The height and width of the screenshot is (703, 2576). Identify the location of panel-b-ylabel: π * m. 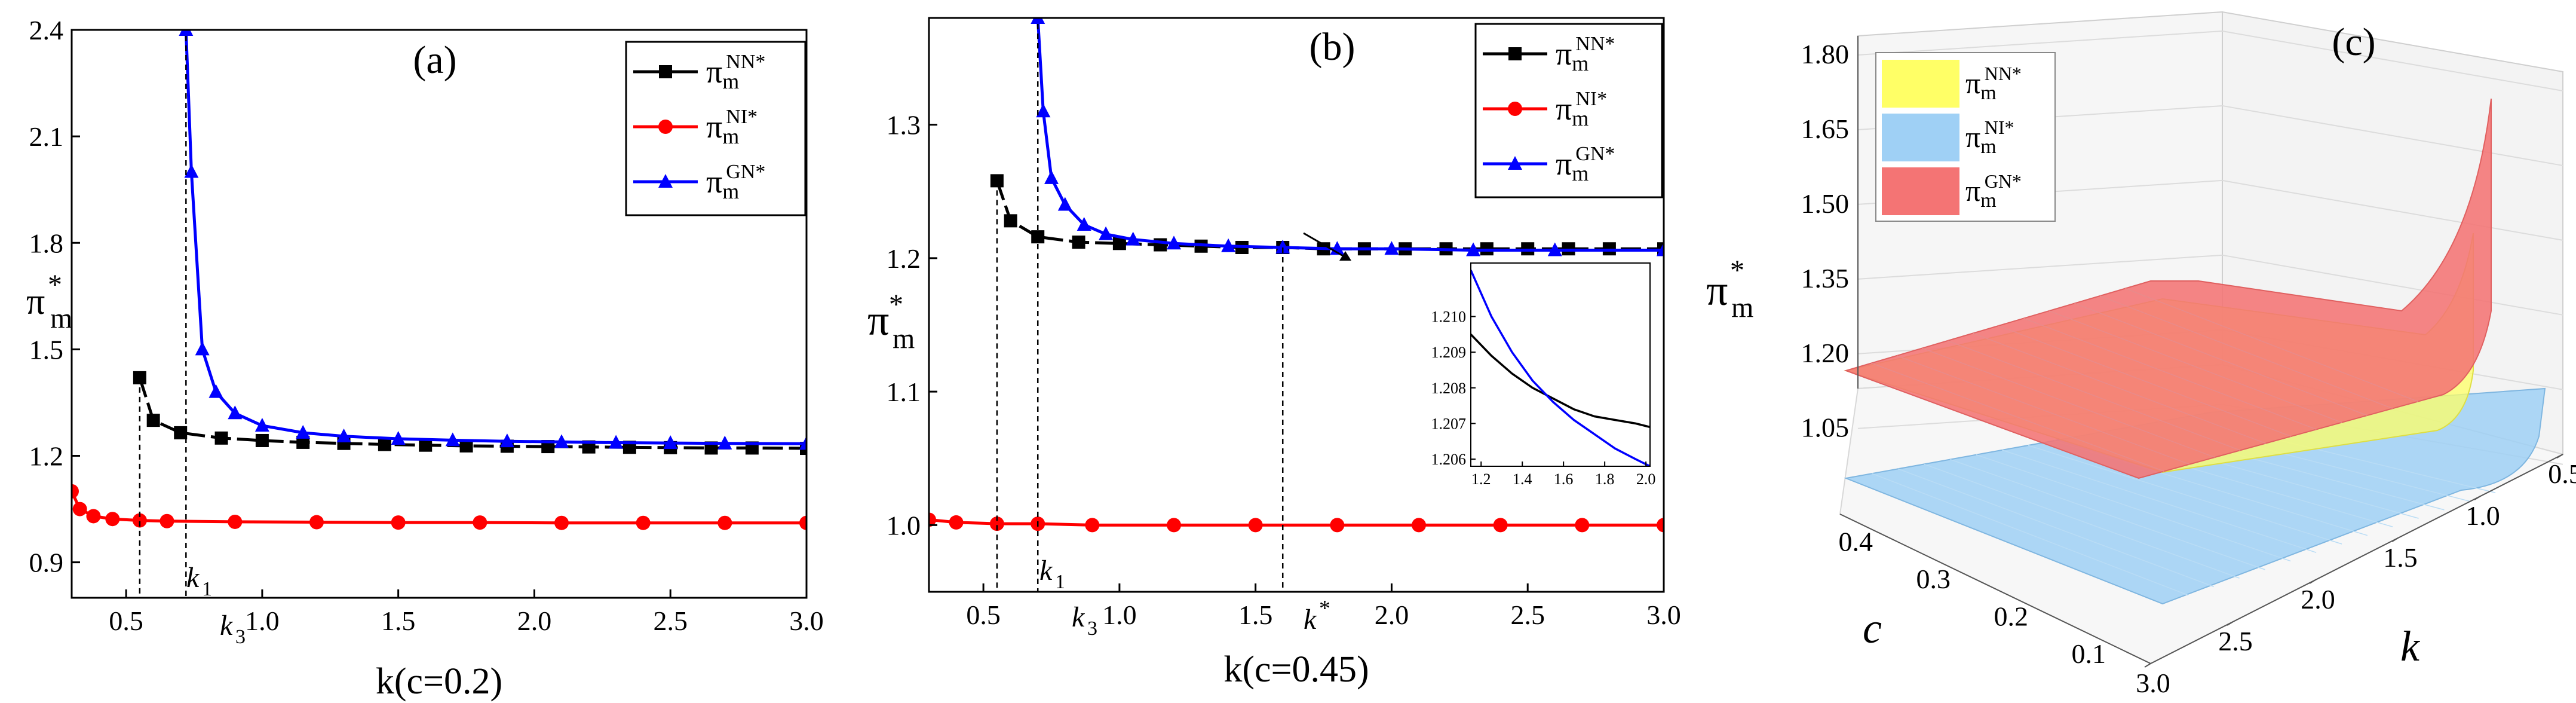
(891, 322).